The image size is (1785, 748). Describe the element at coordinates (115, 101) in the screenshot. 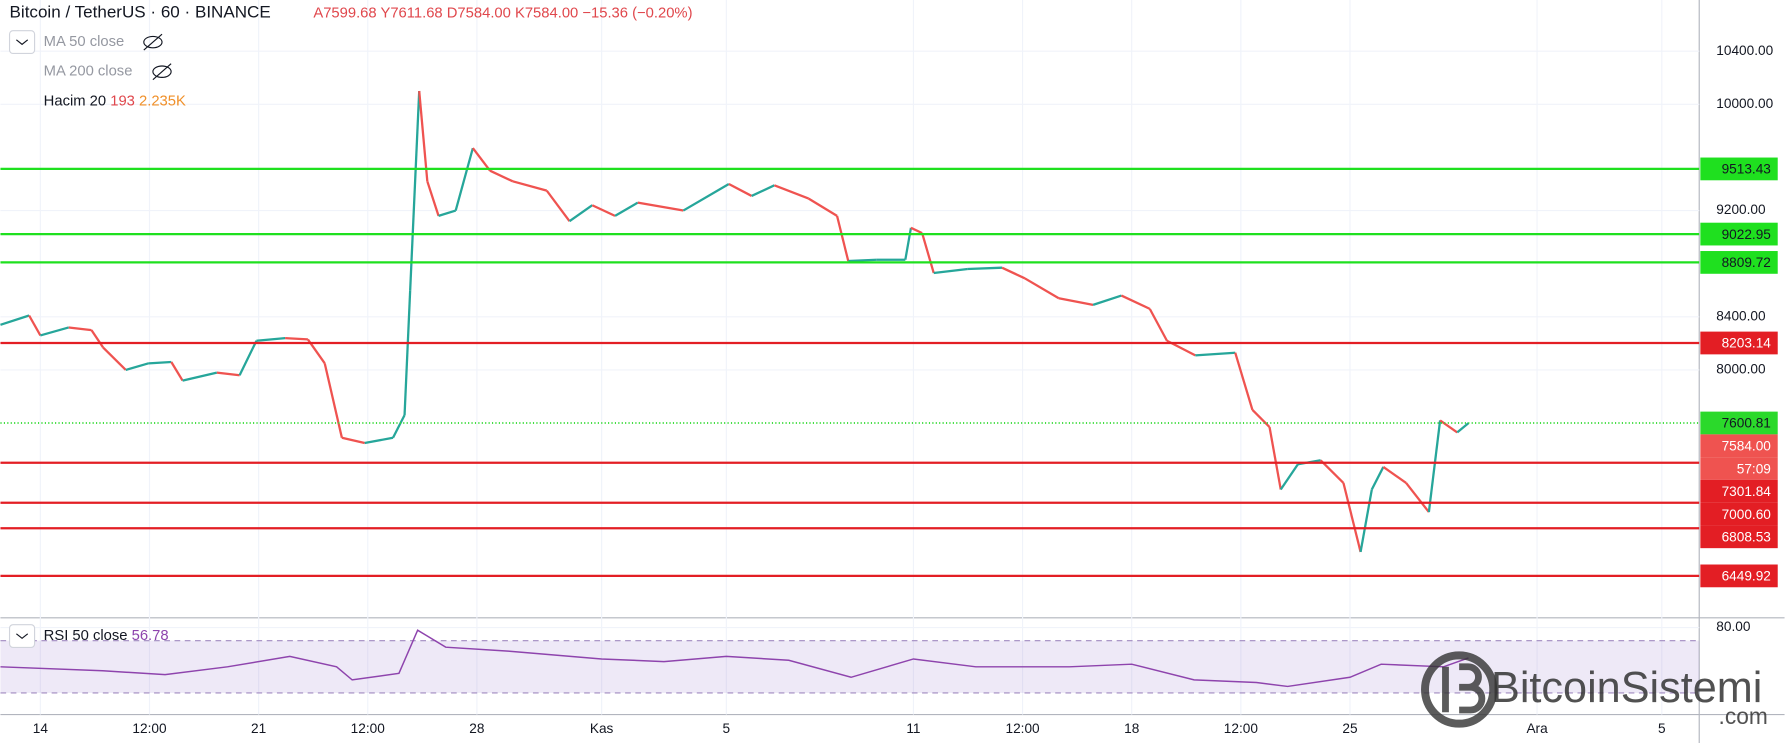

I see `legend-volume: Hacim 20 193 2.235K` at that location.